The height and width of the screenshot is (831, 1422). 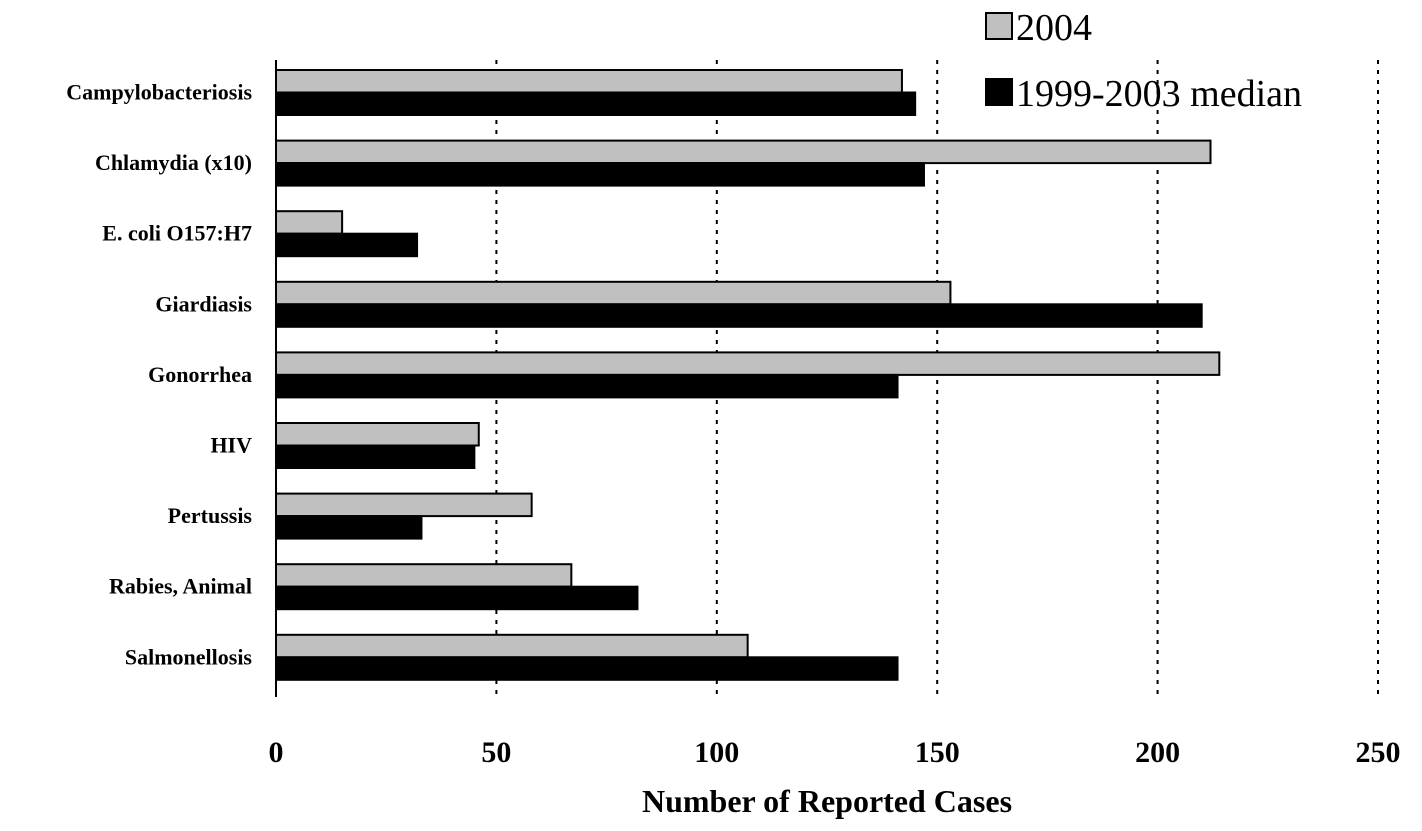 I want to click on category-label: Rabies, Animal, so click(x=180, y=586).